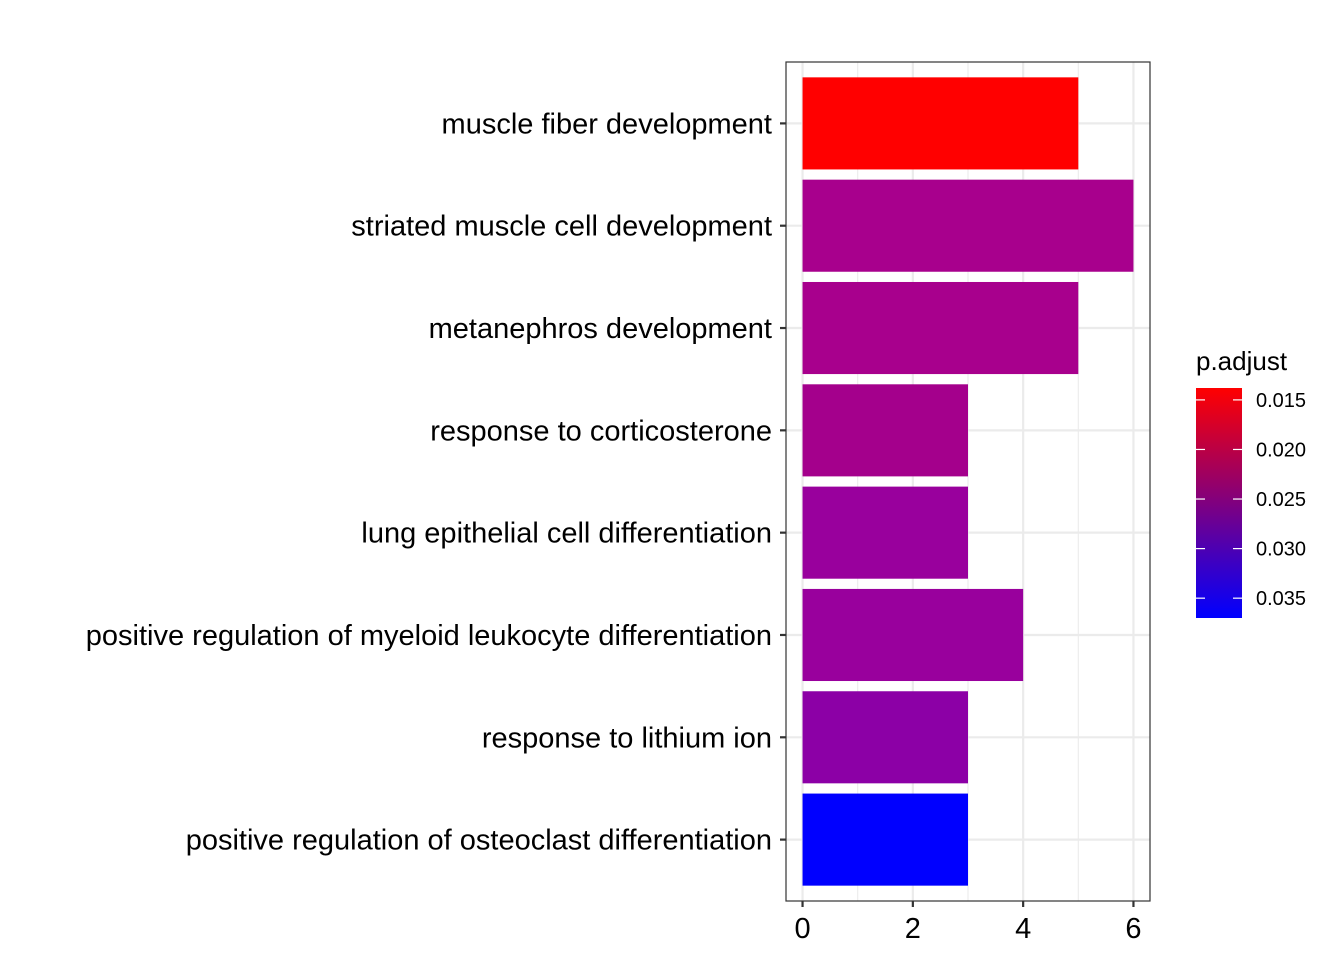  I want to click on legend-ticks: 0.015 0.020 0.025 0.030 0.035, so click(1251, 500).